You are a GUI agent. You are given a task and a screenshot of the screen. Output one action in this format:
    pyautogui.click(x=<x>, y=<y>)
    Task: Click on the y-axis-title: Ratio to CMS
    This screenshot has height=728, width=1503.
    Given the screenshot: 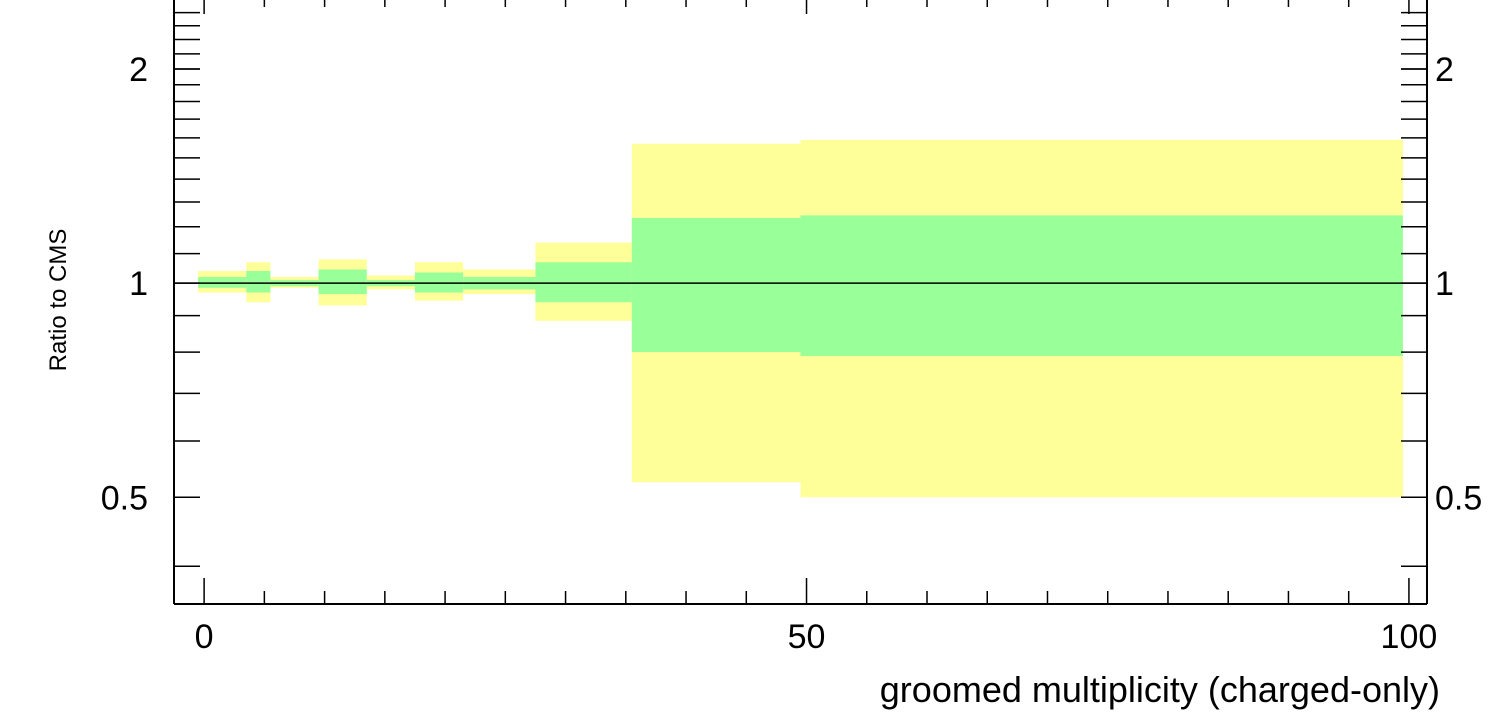 What is the action you would take?
    pyautogui.click(x=58, y=300)
    